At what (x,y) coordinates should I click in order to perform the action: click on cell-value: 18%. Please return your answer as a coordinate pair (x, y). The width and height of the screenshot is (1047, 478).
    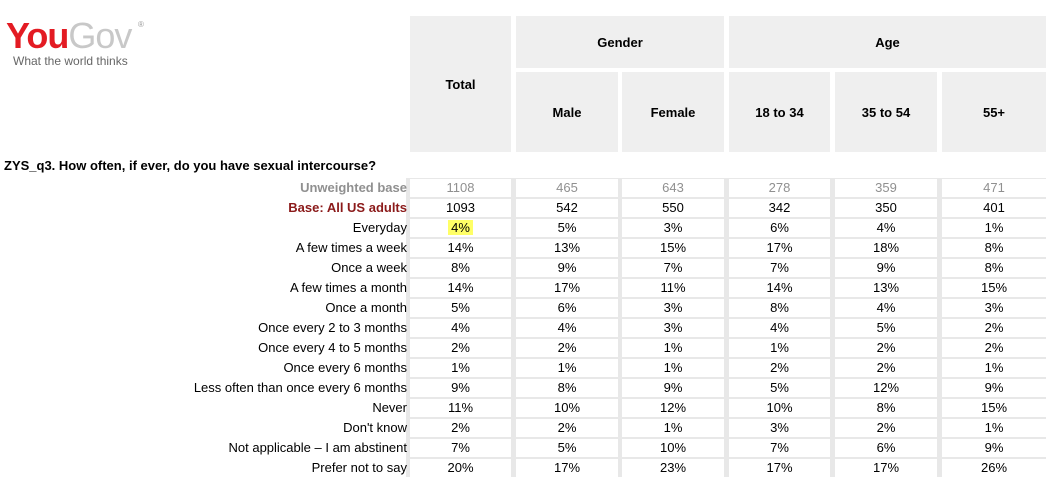
    Looking at the image, I should click on (886, 247).